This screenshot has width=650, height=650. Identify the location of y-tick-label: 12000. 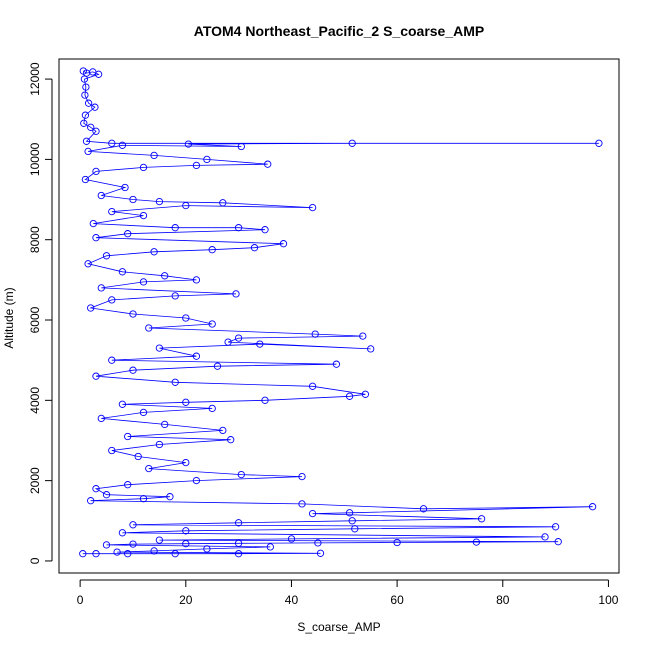
(35, 79).